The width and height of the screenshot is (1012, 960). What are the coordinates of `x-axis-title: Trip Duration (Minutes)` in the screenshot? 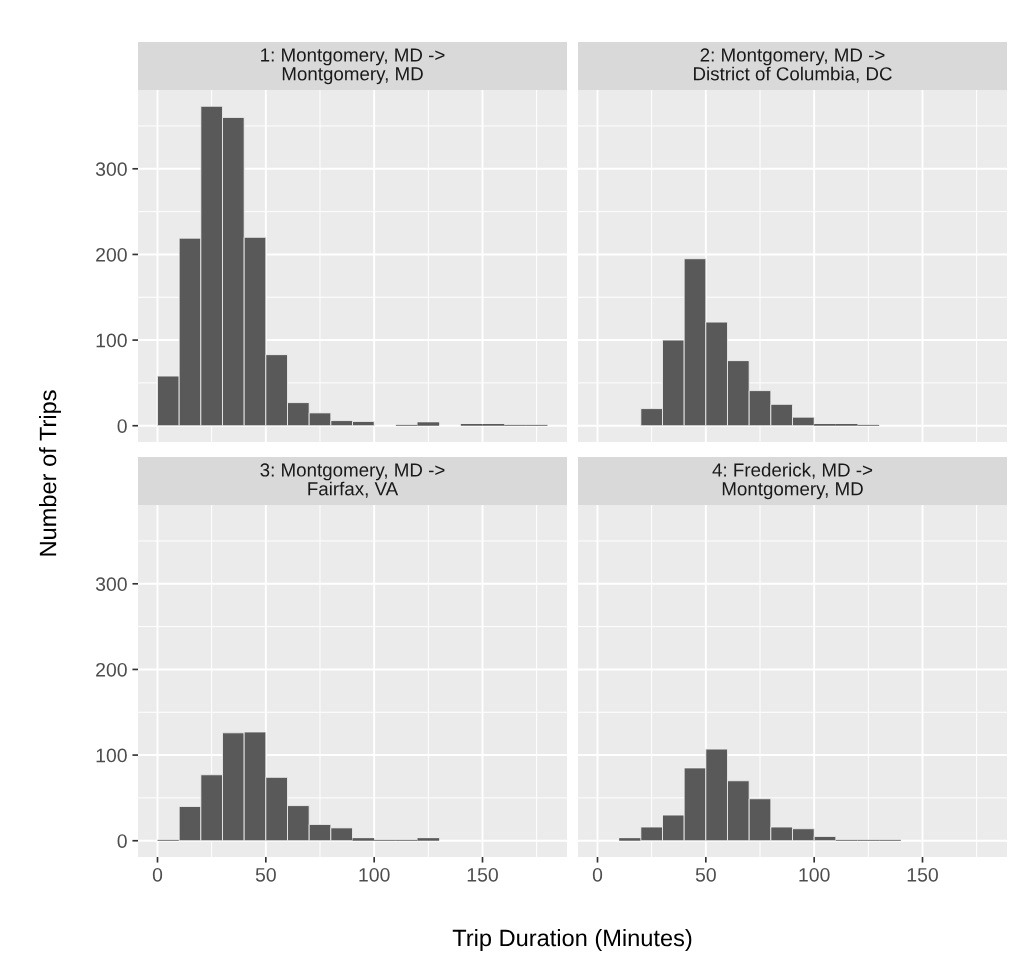 It's located at (572, 940).